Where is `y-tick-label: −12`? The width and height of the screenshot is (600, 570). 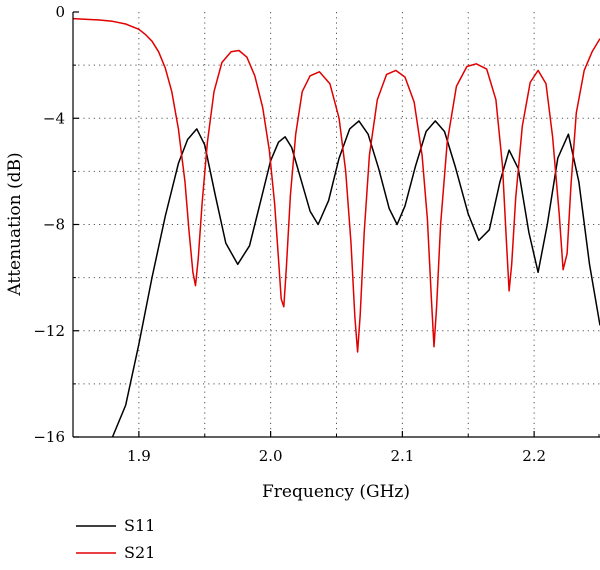
y-tick-label: −12 is located at coordinates (49, 331).